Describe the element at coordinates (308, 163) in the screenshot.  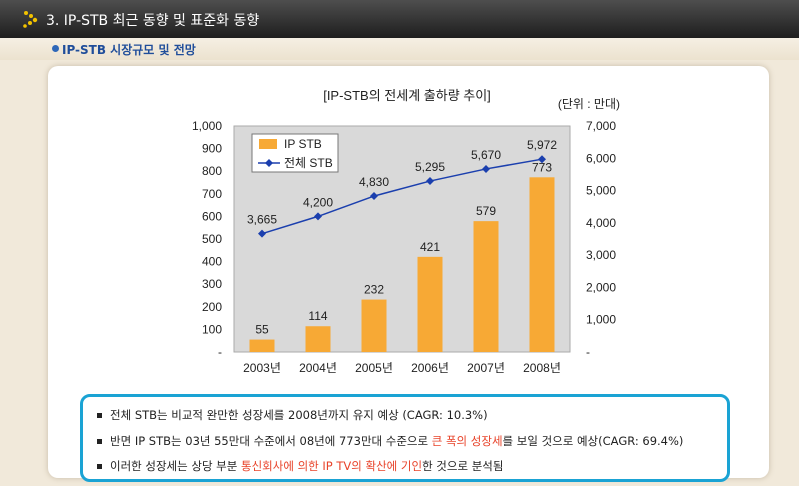
I see `legend-label: 전체 STB` at that location.